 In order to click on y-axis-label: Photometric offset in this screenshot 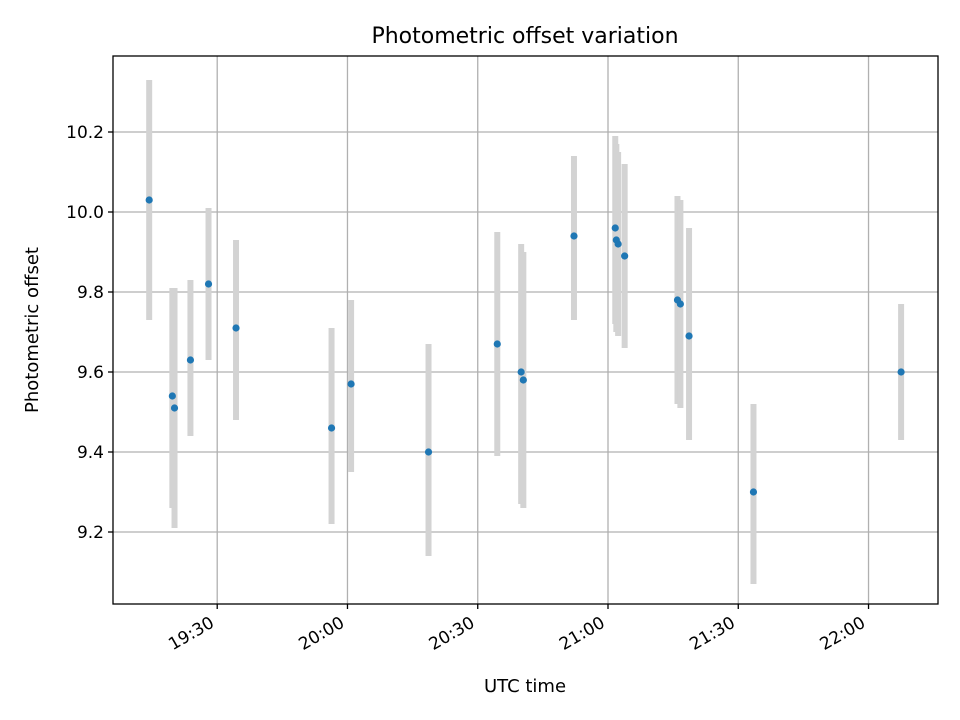, I will do `click(32, 330)`.